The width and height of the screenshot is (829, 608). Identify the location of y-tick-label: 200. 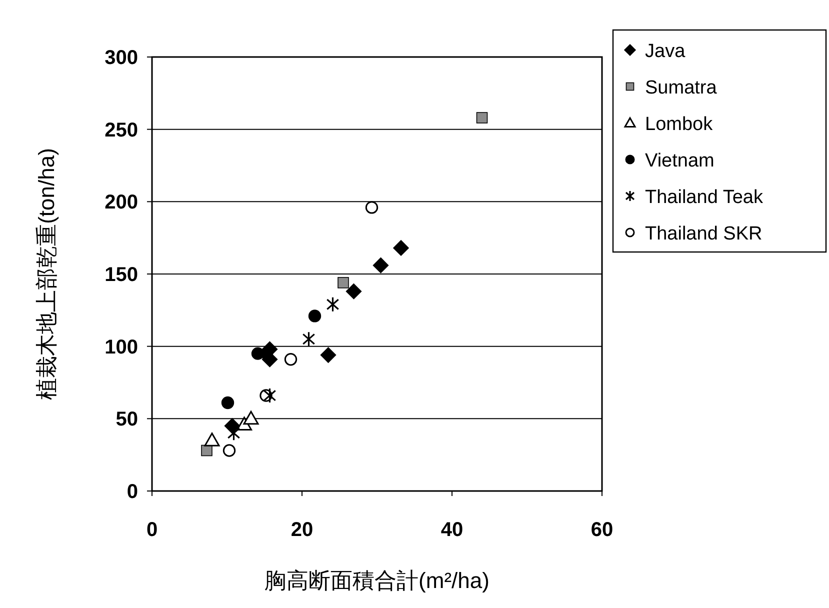
(121, 203).